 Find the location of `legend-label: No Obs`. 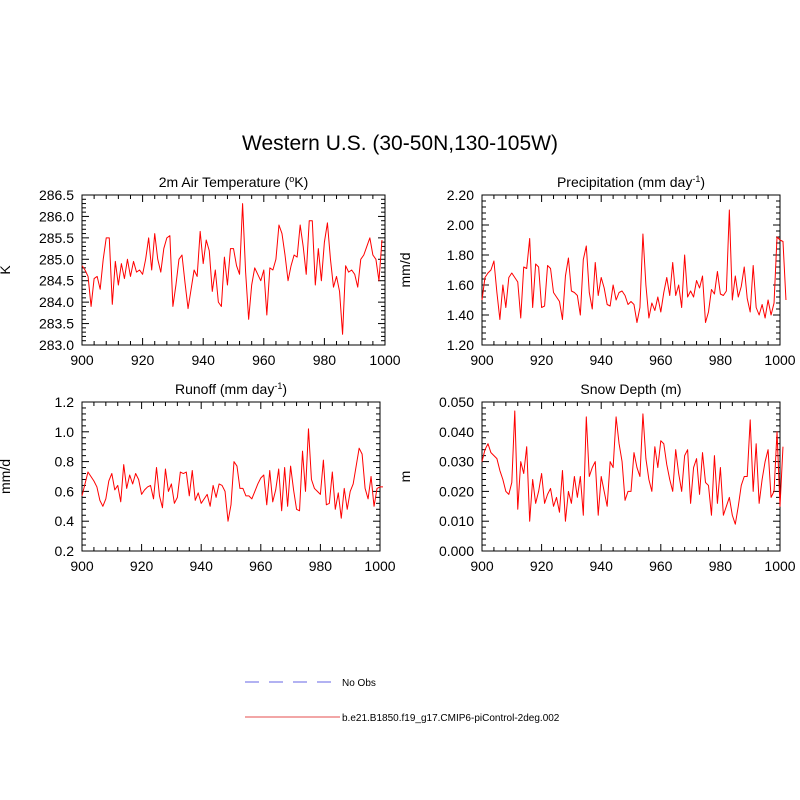

legend-label: No Obs is located at coordinates (359, 683).